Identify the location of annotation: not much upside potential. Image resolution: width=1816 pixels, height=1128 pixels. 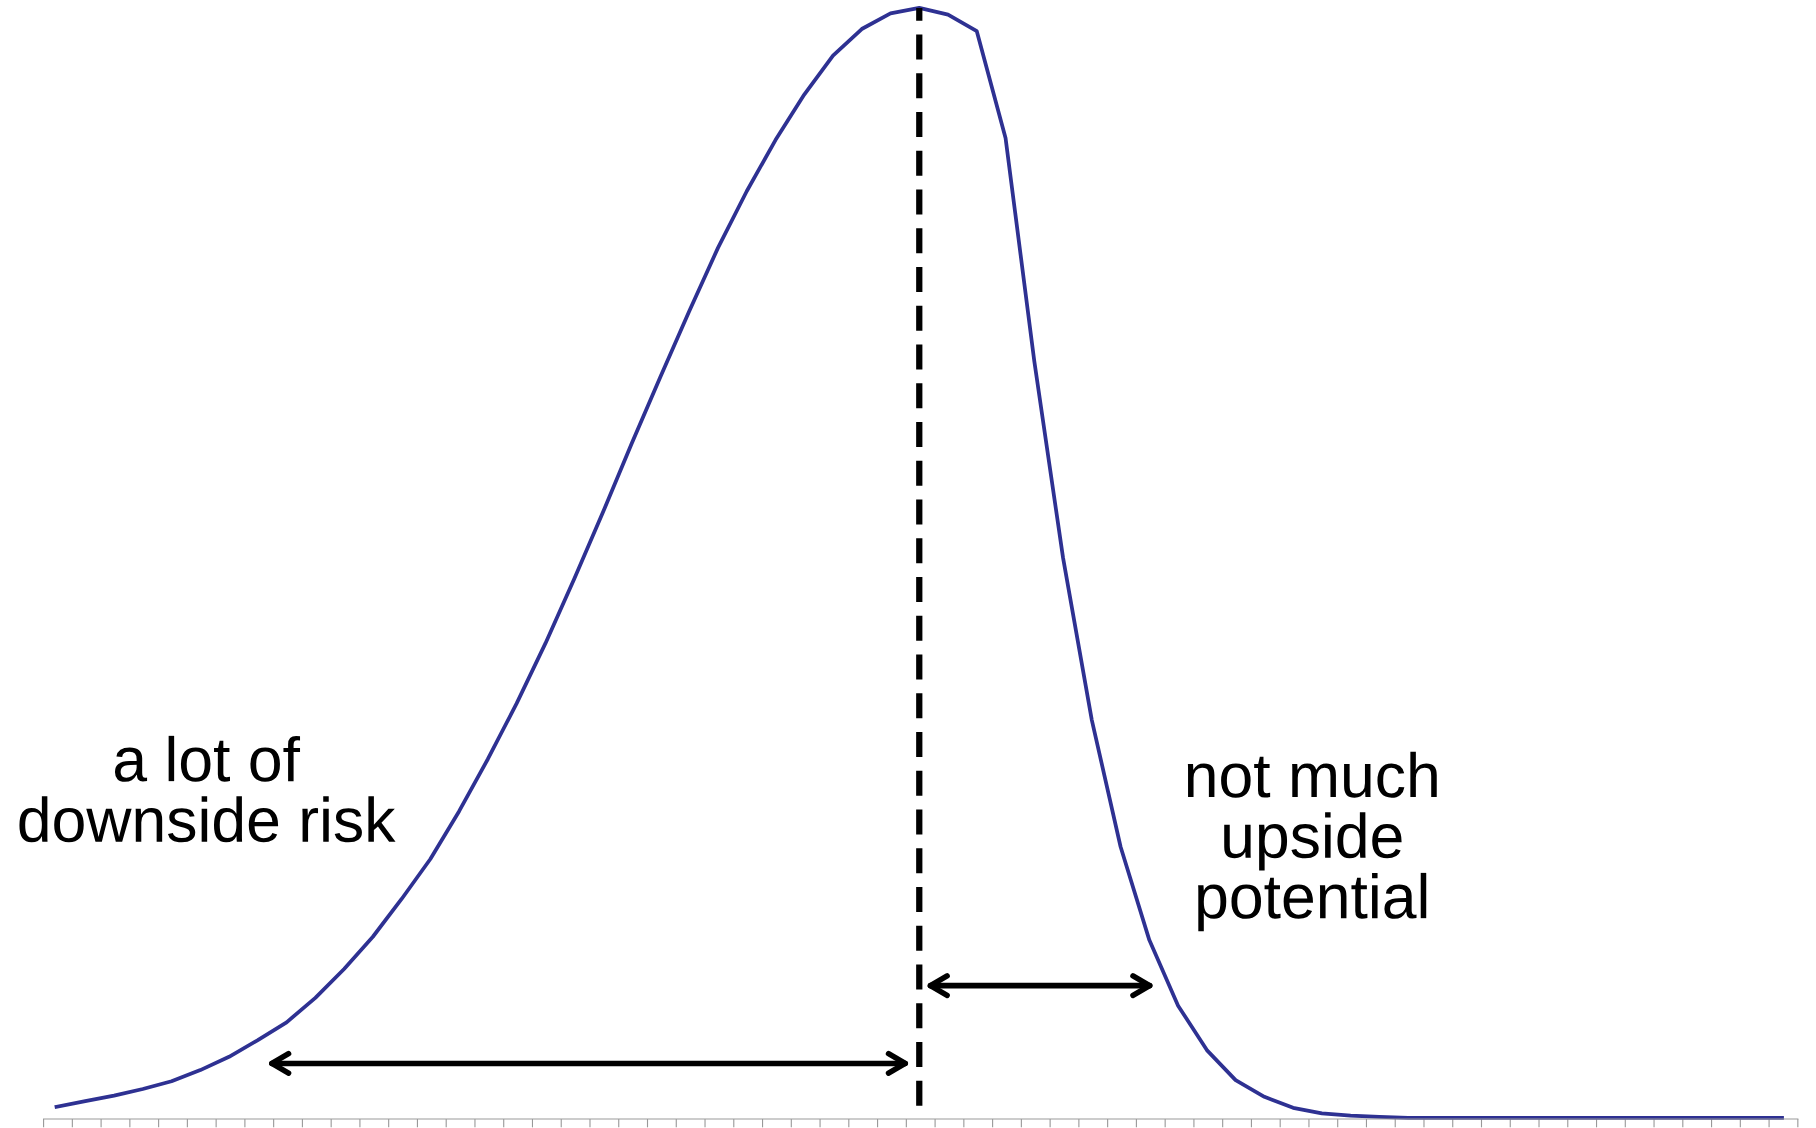
(1312, 841).